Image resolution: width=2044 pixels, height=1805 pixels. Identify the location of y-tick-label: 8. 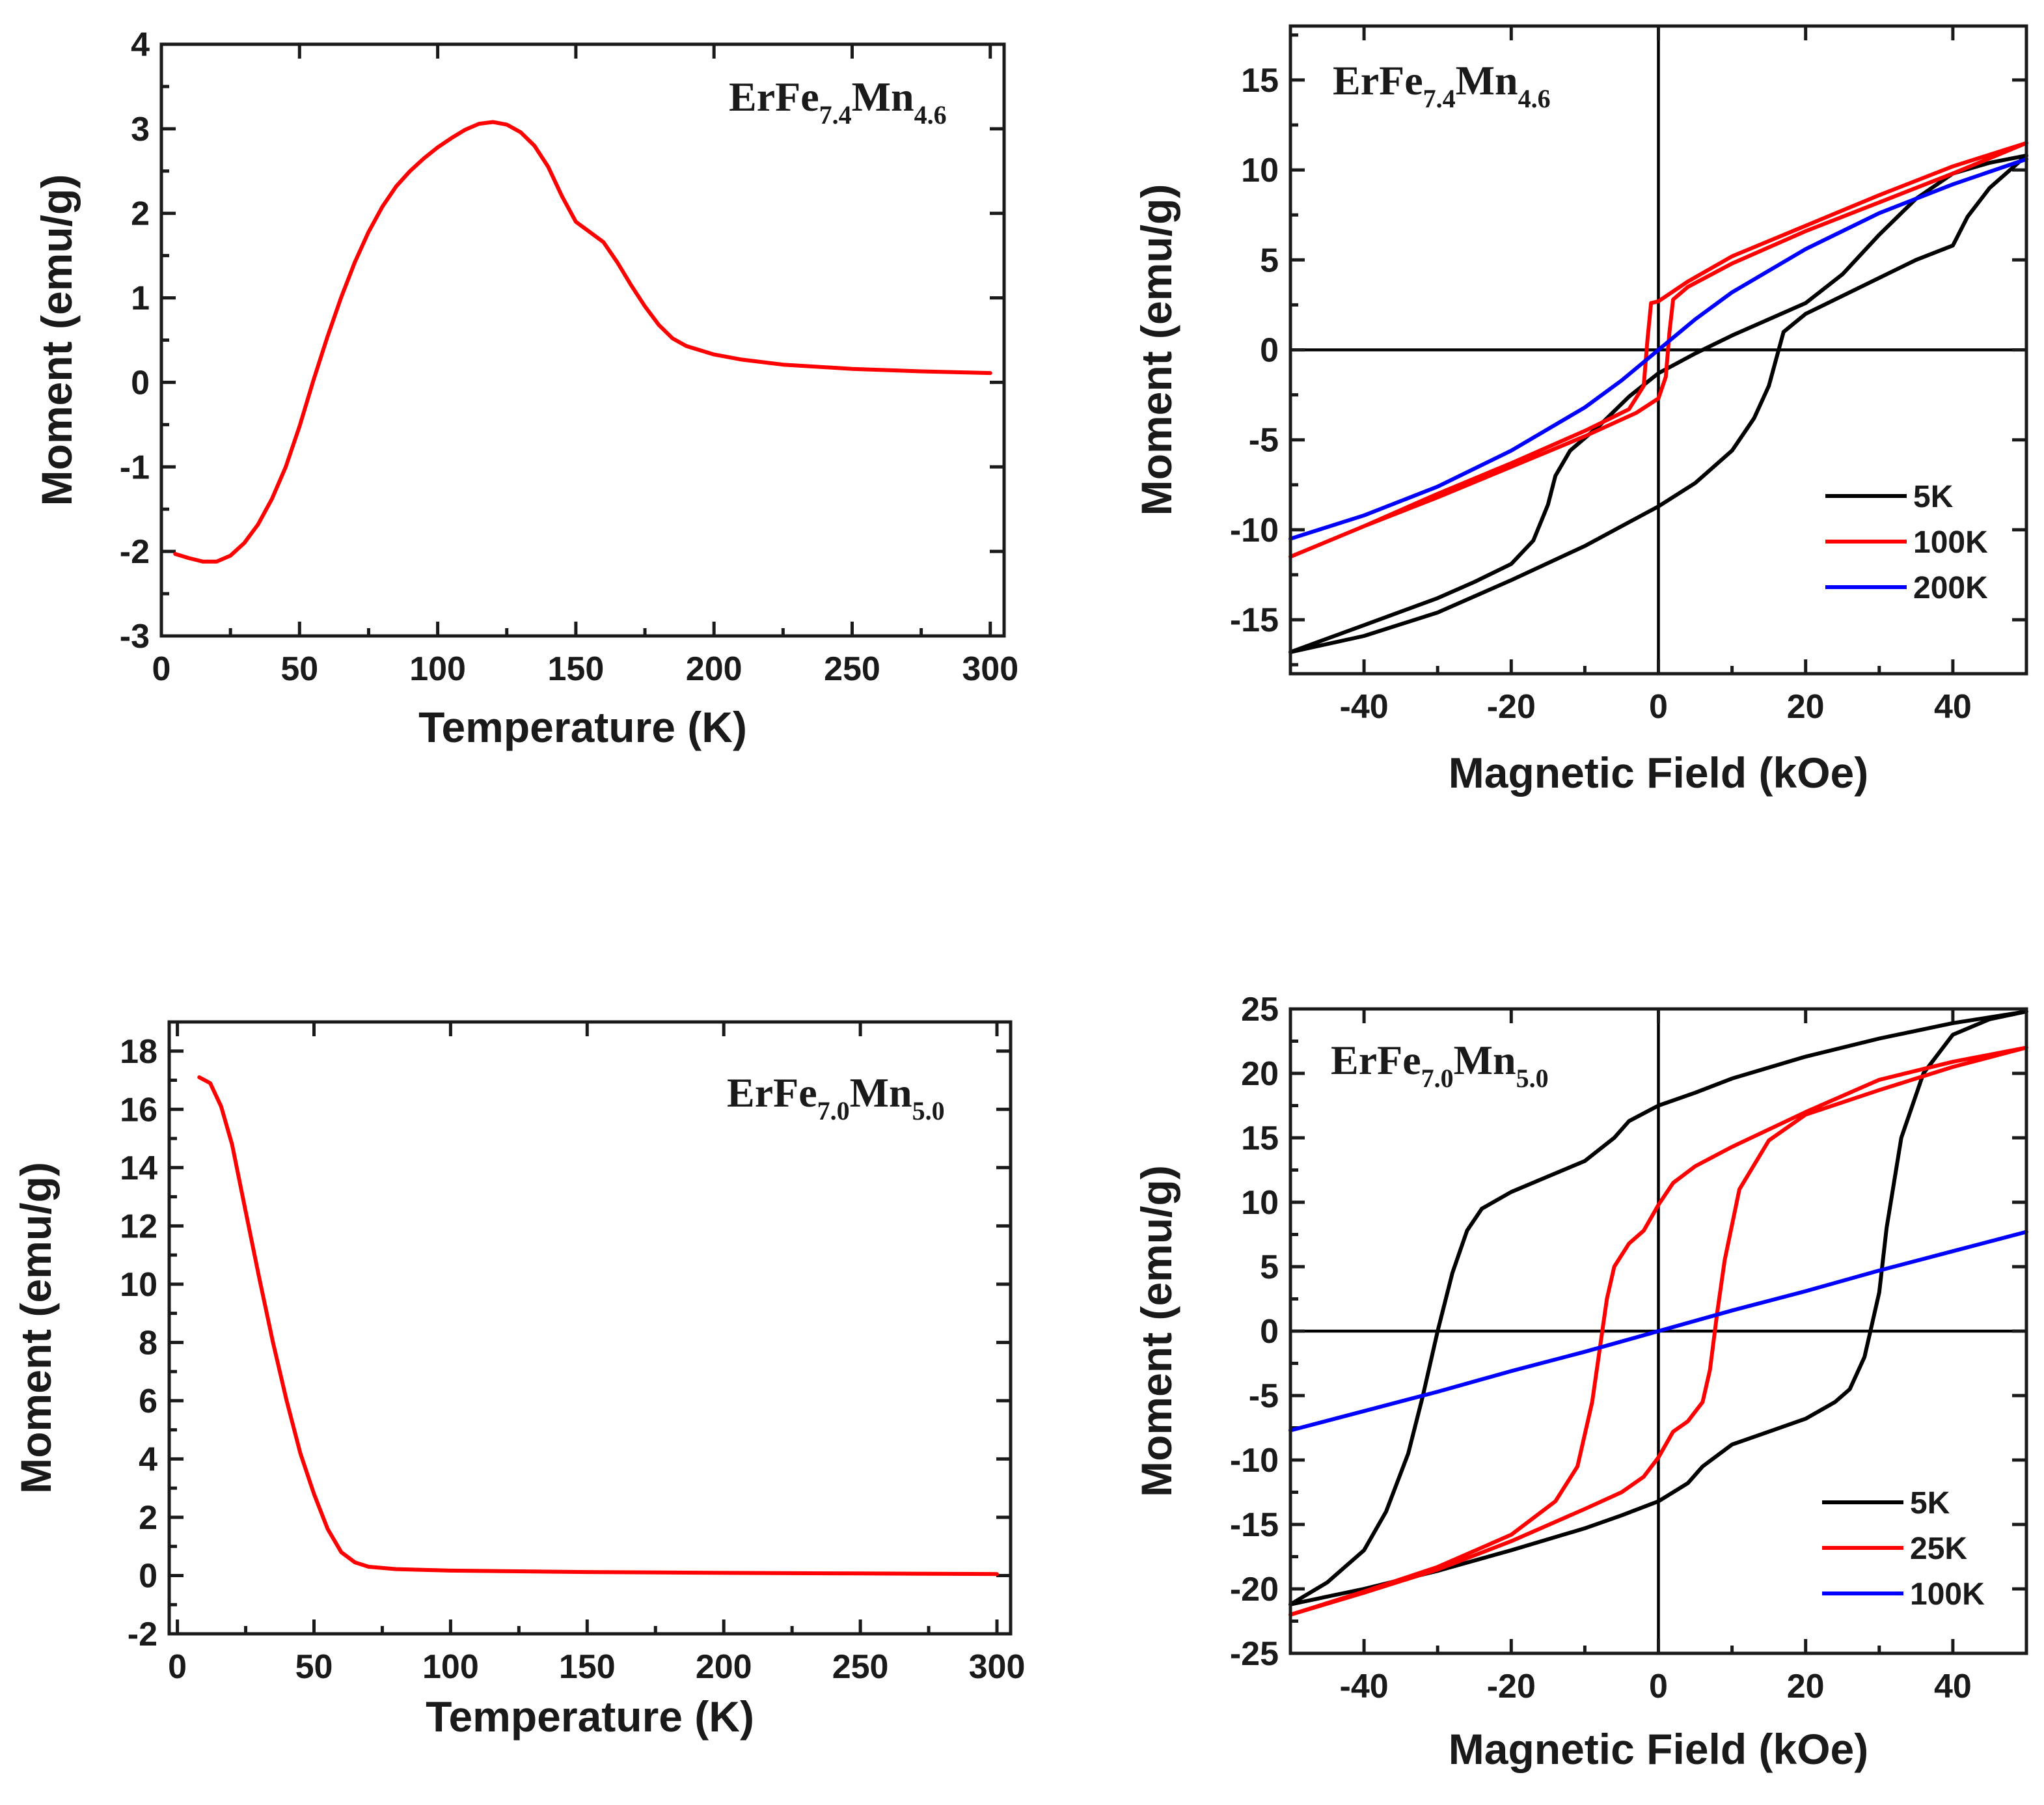
(148, 1343).